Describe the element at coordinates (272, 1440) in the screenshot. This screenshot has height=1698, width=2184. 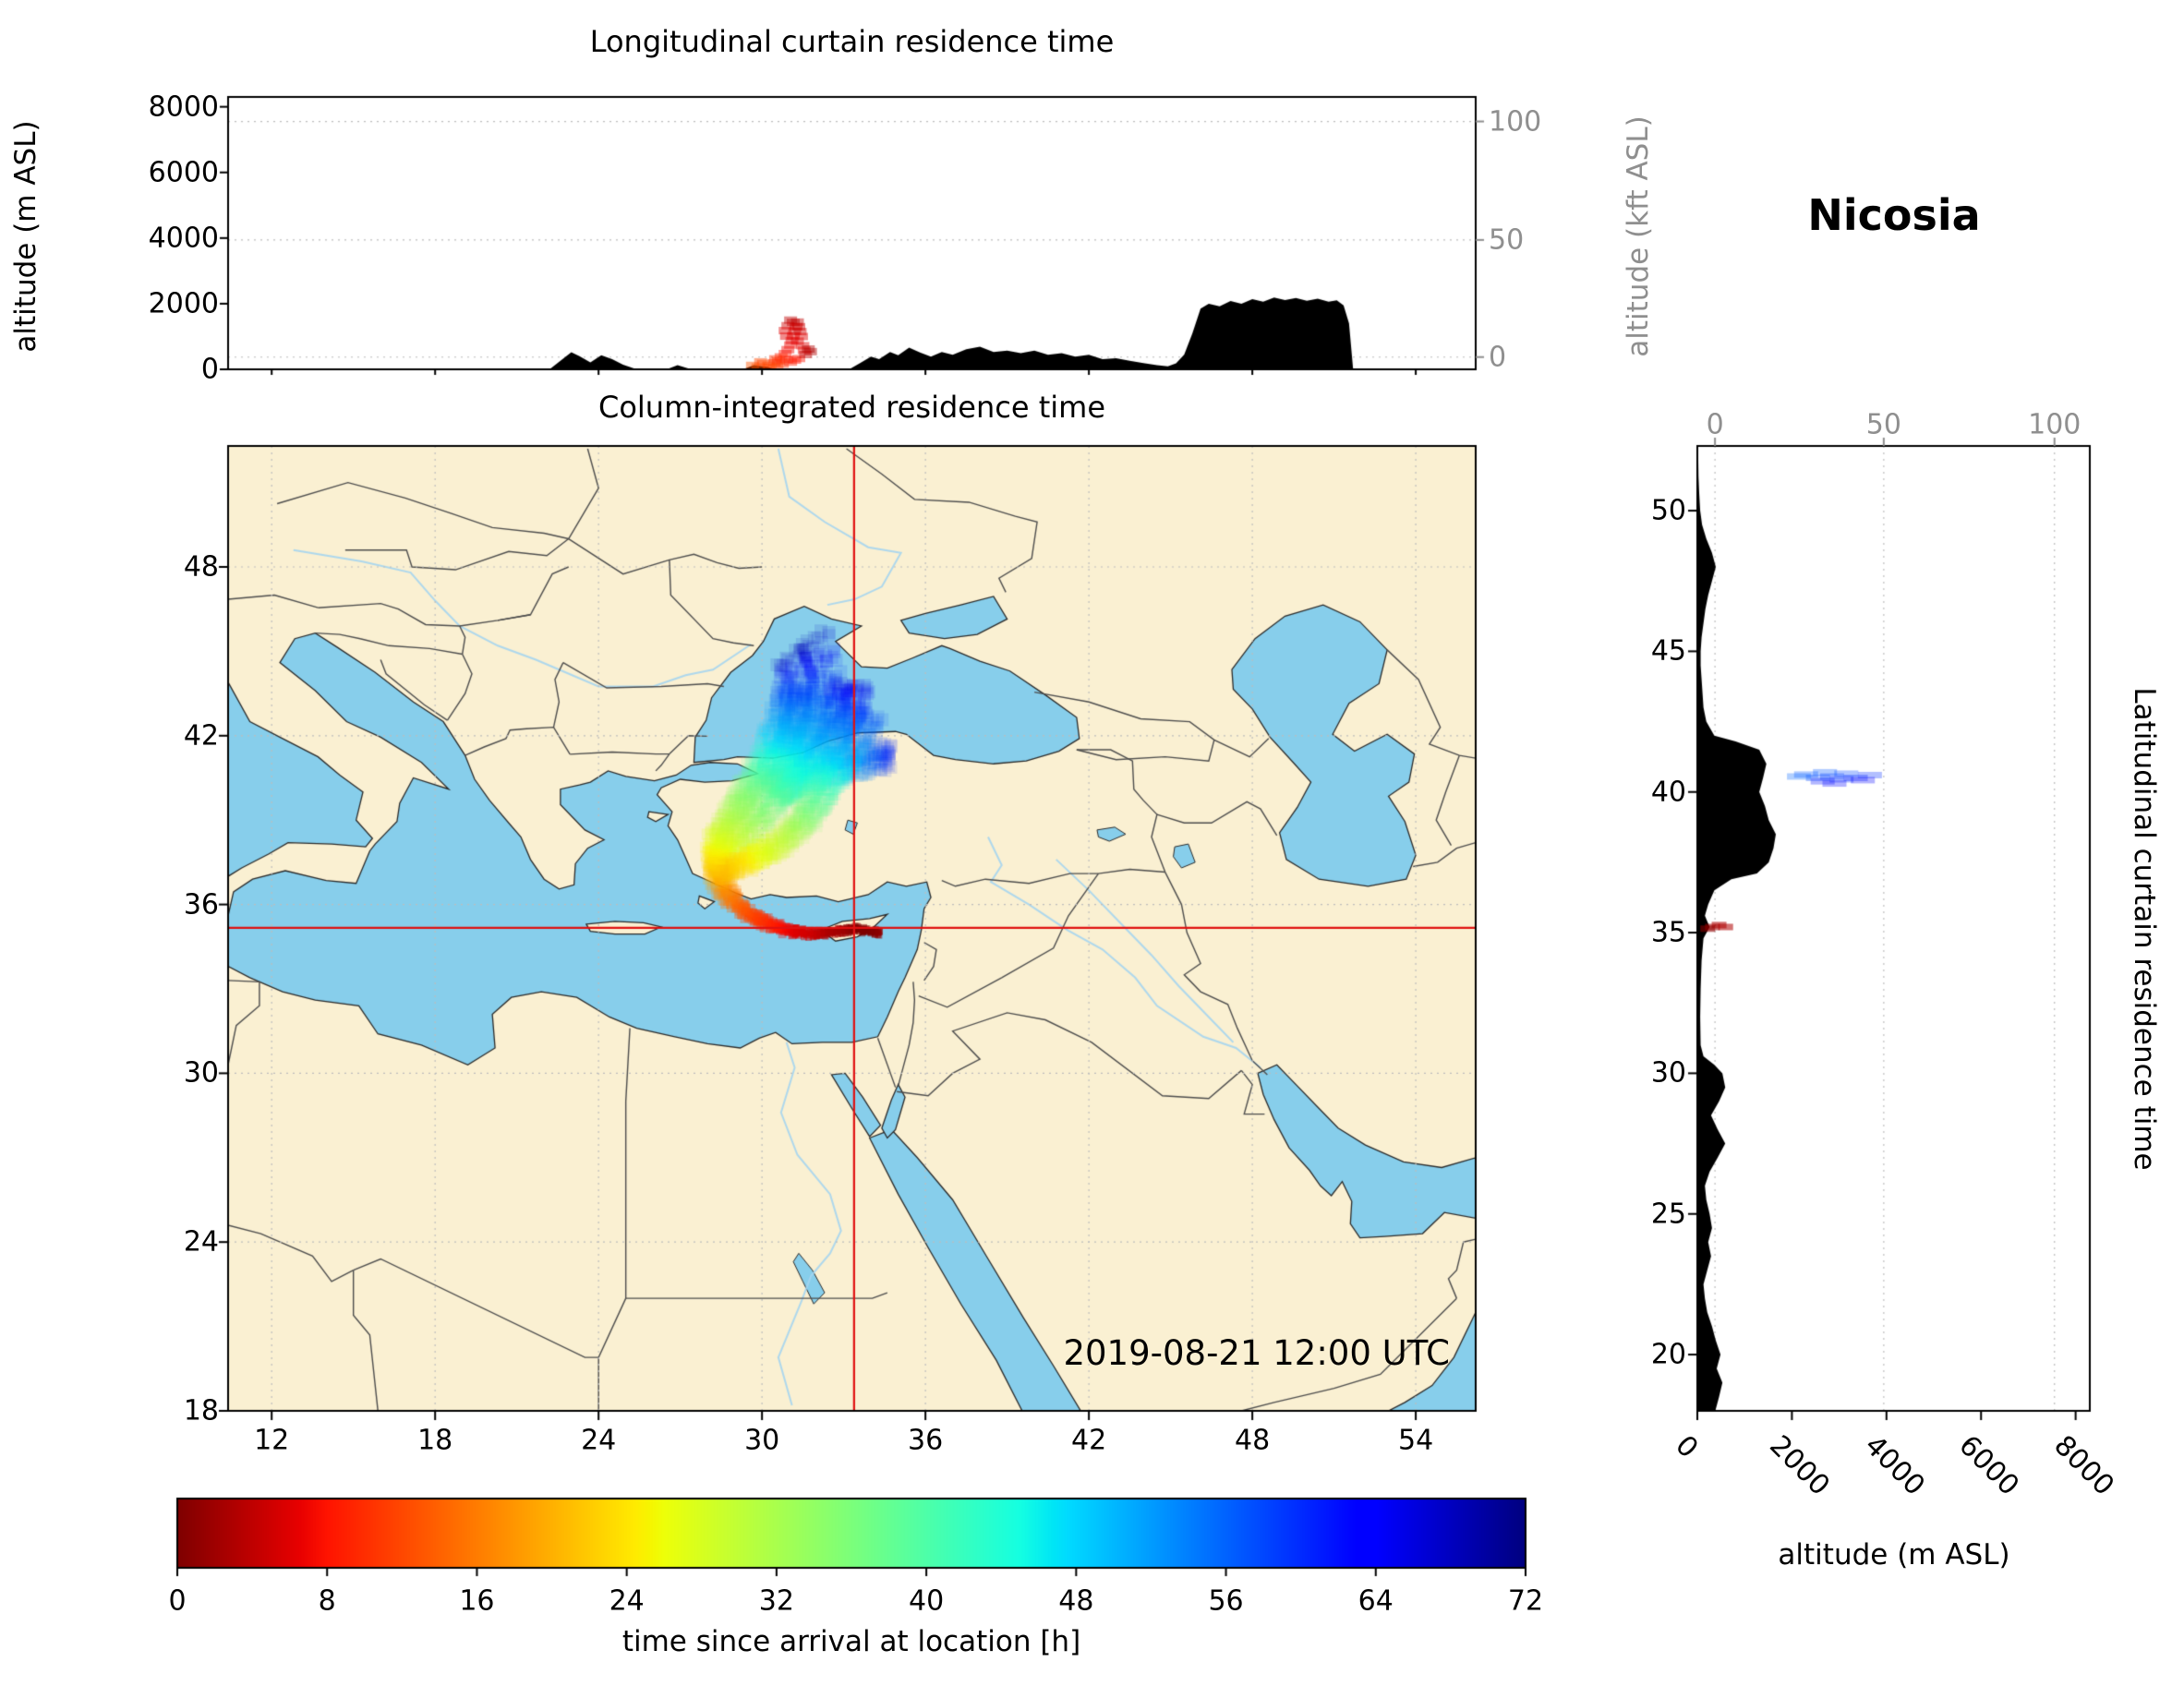
I see `map-lon-tick: 12` at that location.